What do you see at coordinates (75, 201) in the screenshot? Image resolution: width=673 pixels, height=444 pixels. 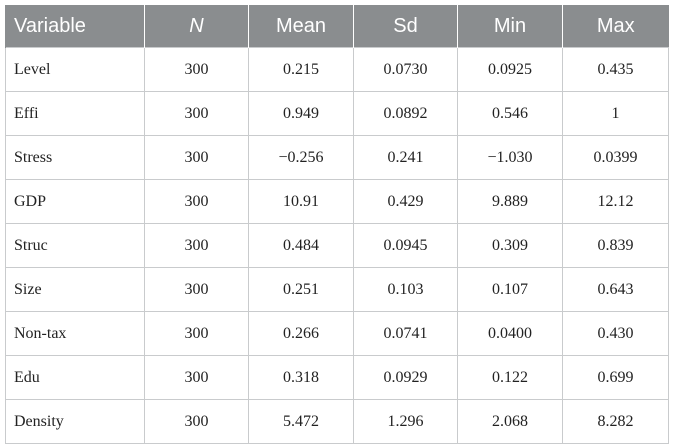 I see `cell-variable: GDP` at bounding box center [75, 201].